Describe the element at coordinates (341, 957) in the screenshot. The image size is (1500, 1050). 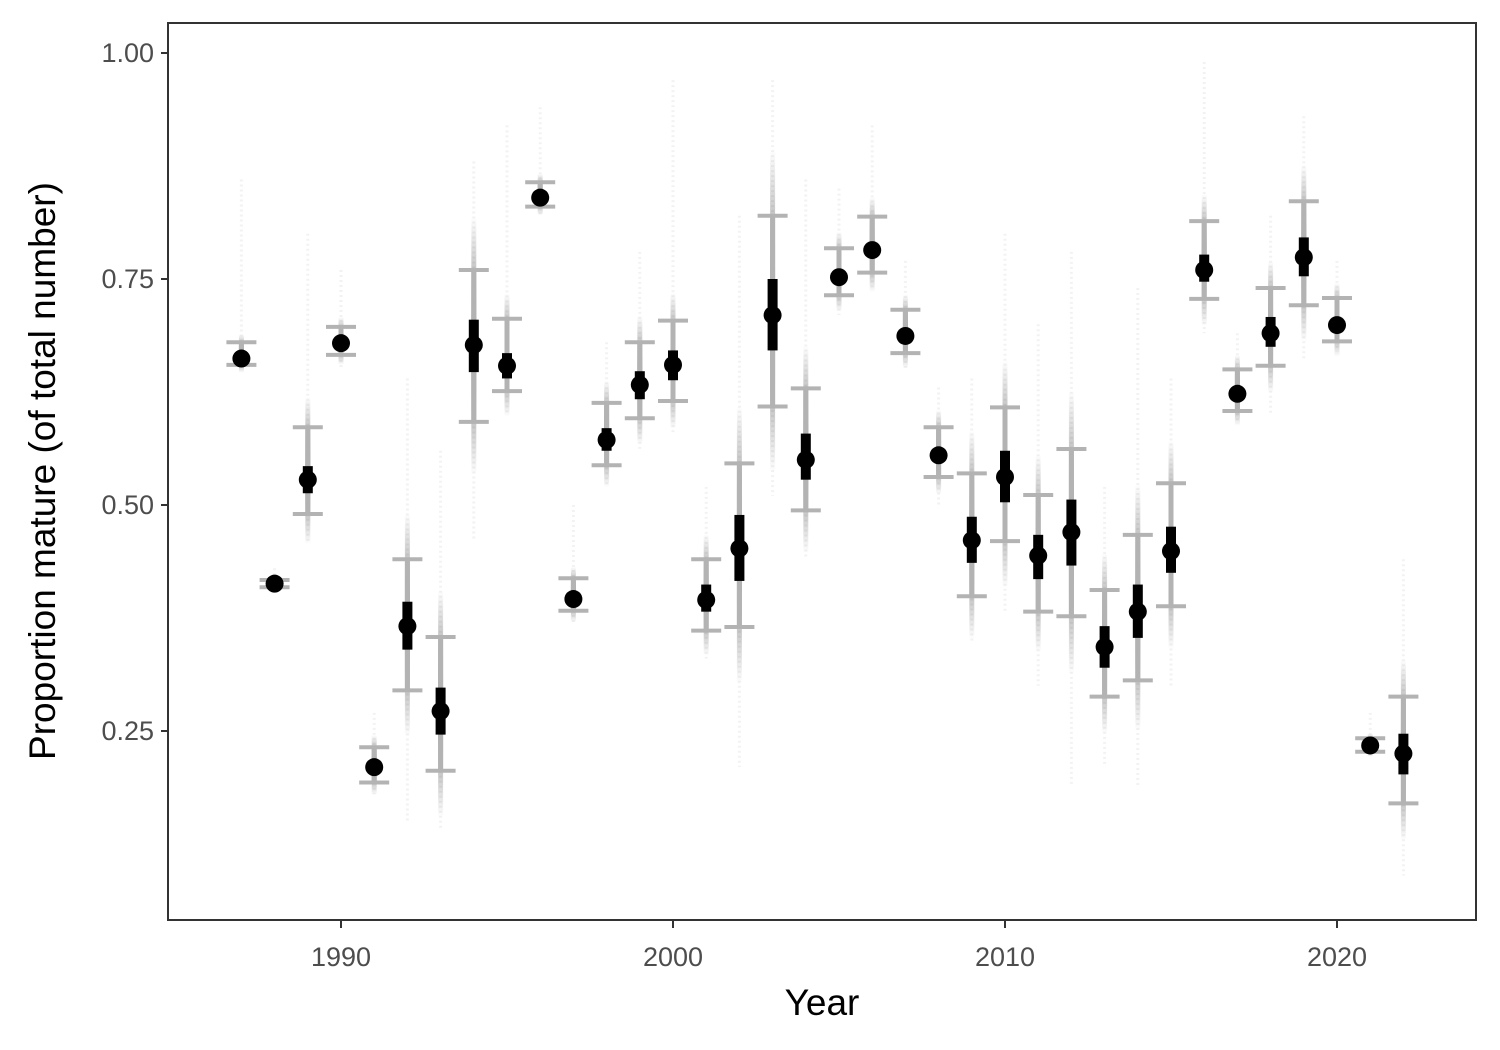
I see `x-tick-label: 1990` at that location.